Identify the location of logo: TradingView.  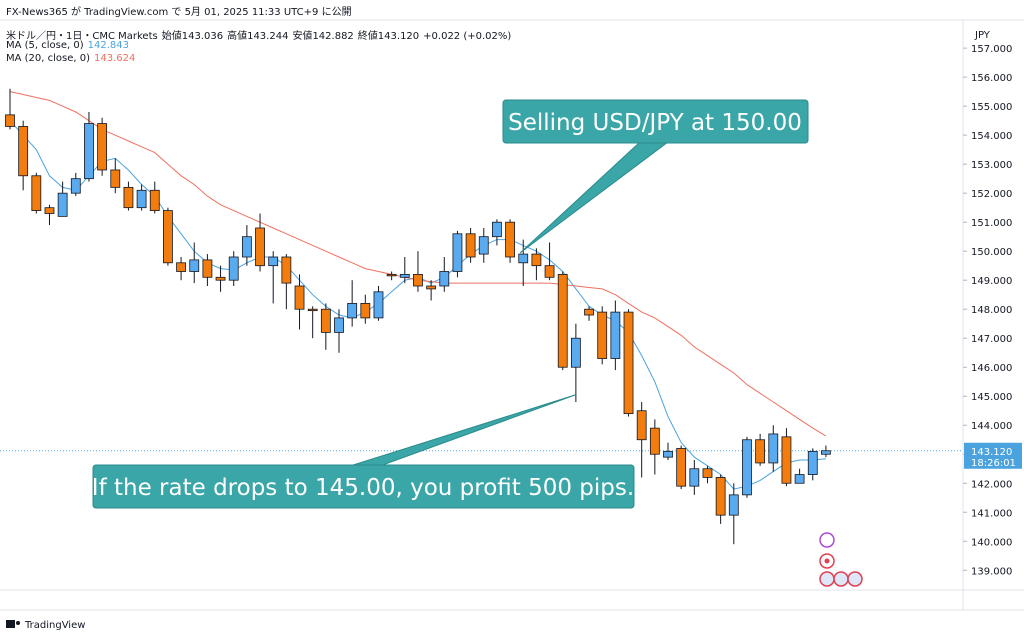
(45, 625).